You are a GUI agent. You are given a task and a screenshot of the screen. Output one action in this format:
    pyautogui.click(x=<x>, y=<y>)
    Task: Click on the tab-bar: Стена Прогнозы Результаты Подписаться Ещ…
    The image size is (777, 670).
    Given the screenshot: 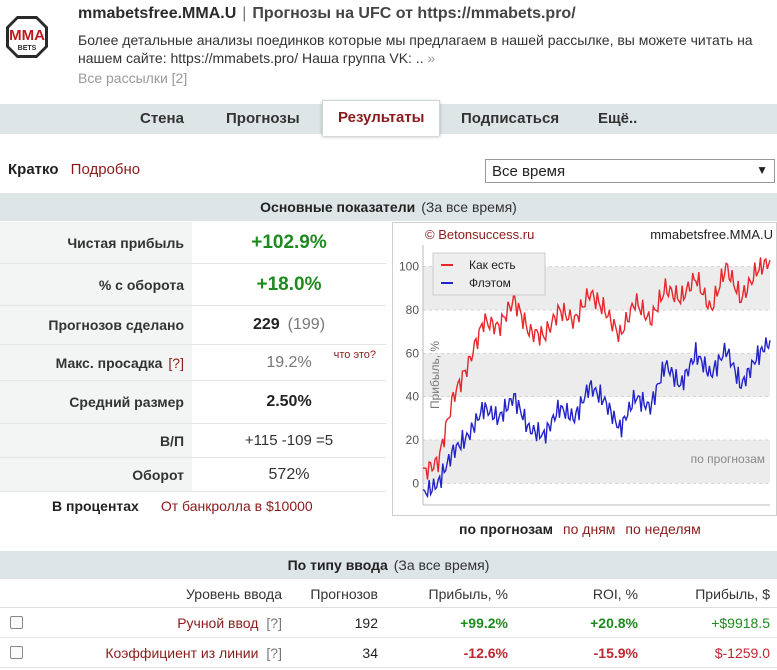 What is the action you would take?
    pyautogui.click(x=388, y=118)
    